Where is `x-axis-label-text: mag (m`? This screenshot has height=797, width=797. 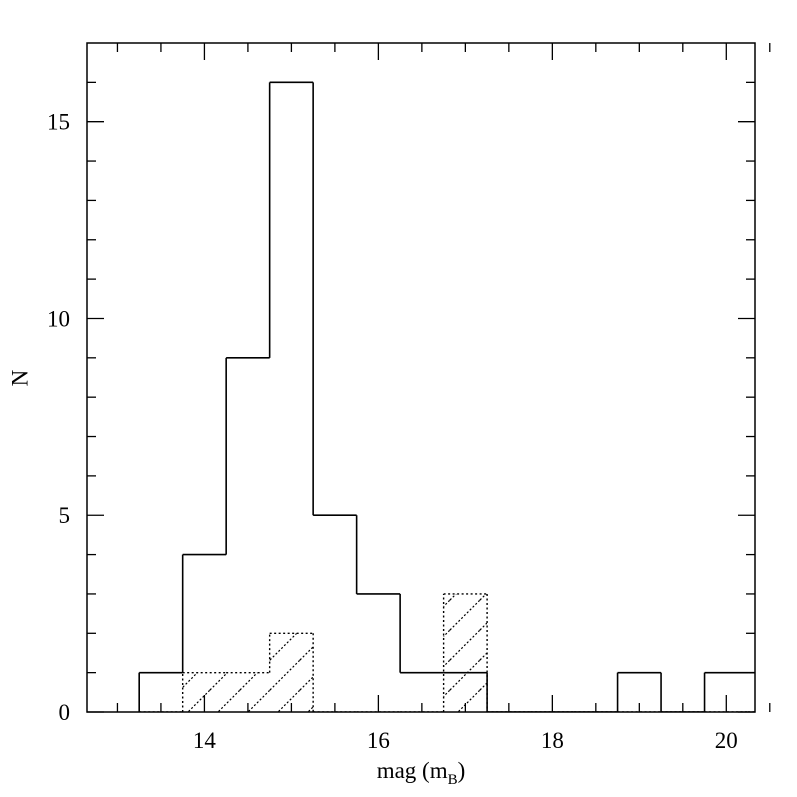
x-axis-label-text: mag (m is located at coordinates (412, 770).